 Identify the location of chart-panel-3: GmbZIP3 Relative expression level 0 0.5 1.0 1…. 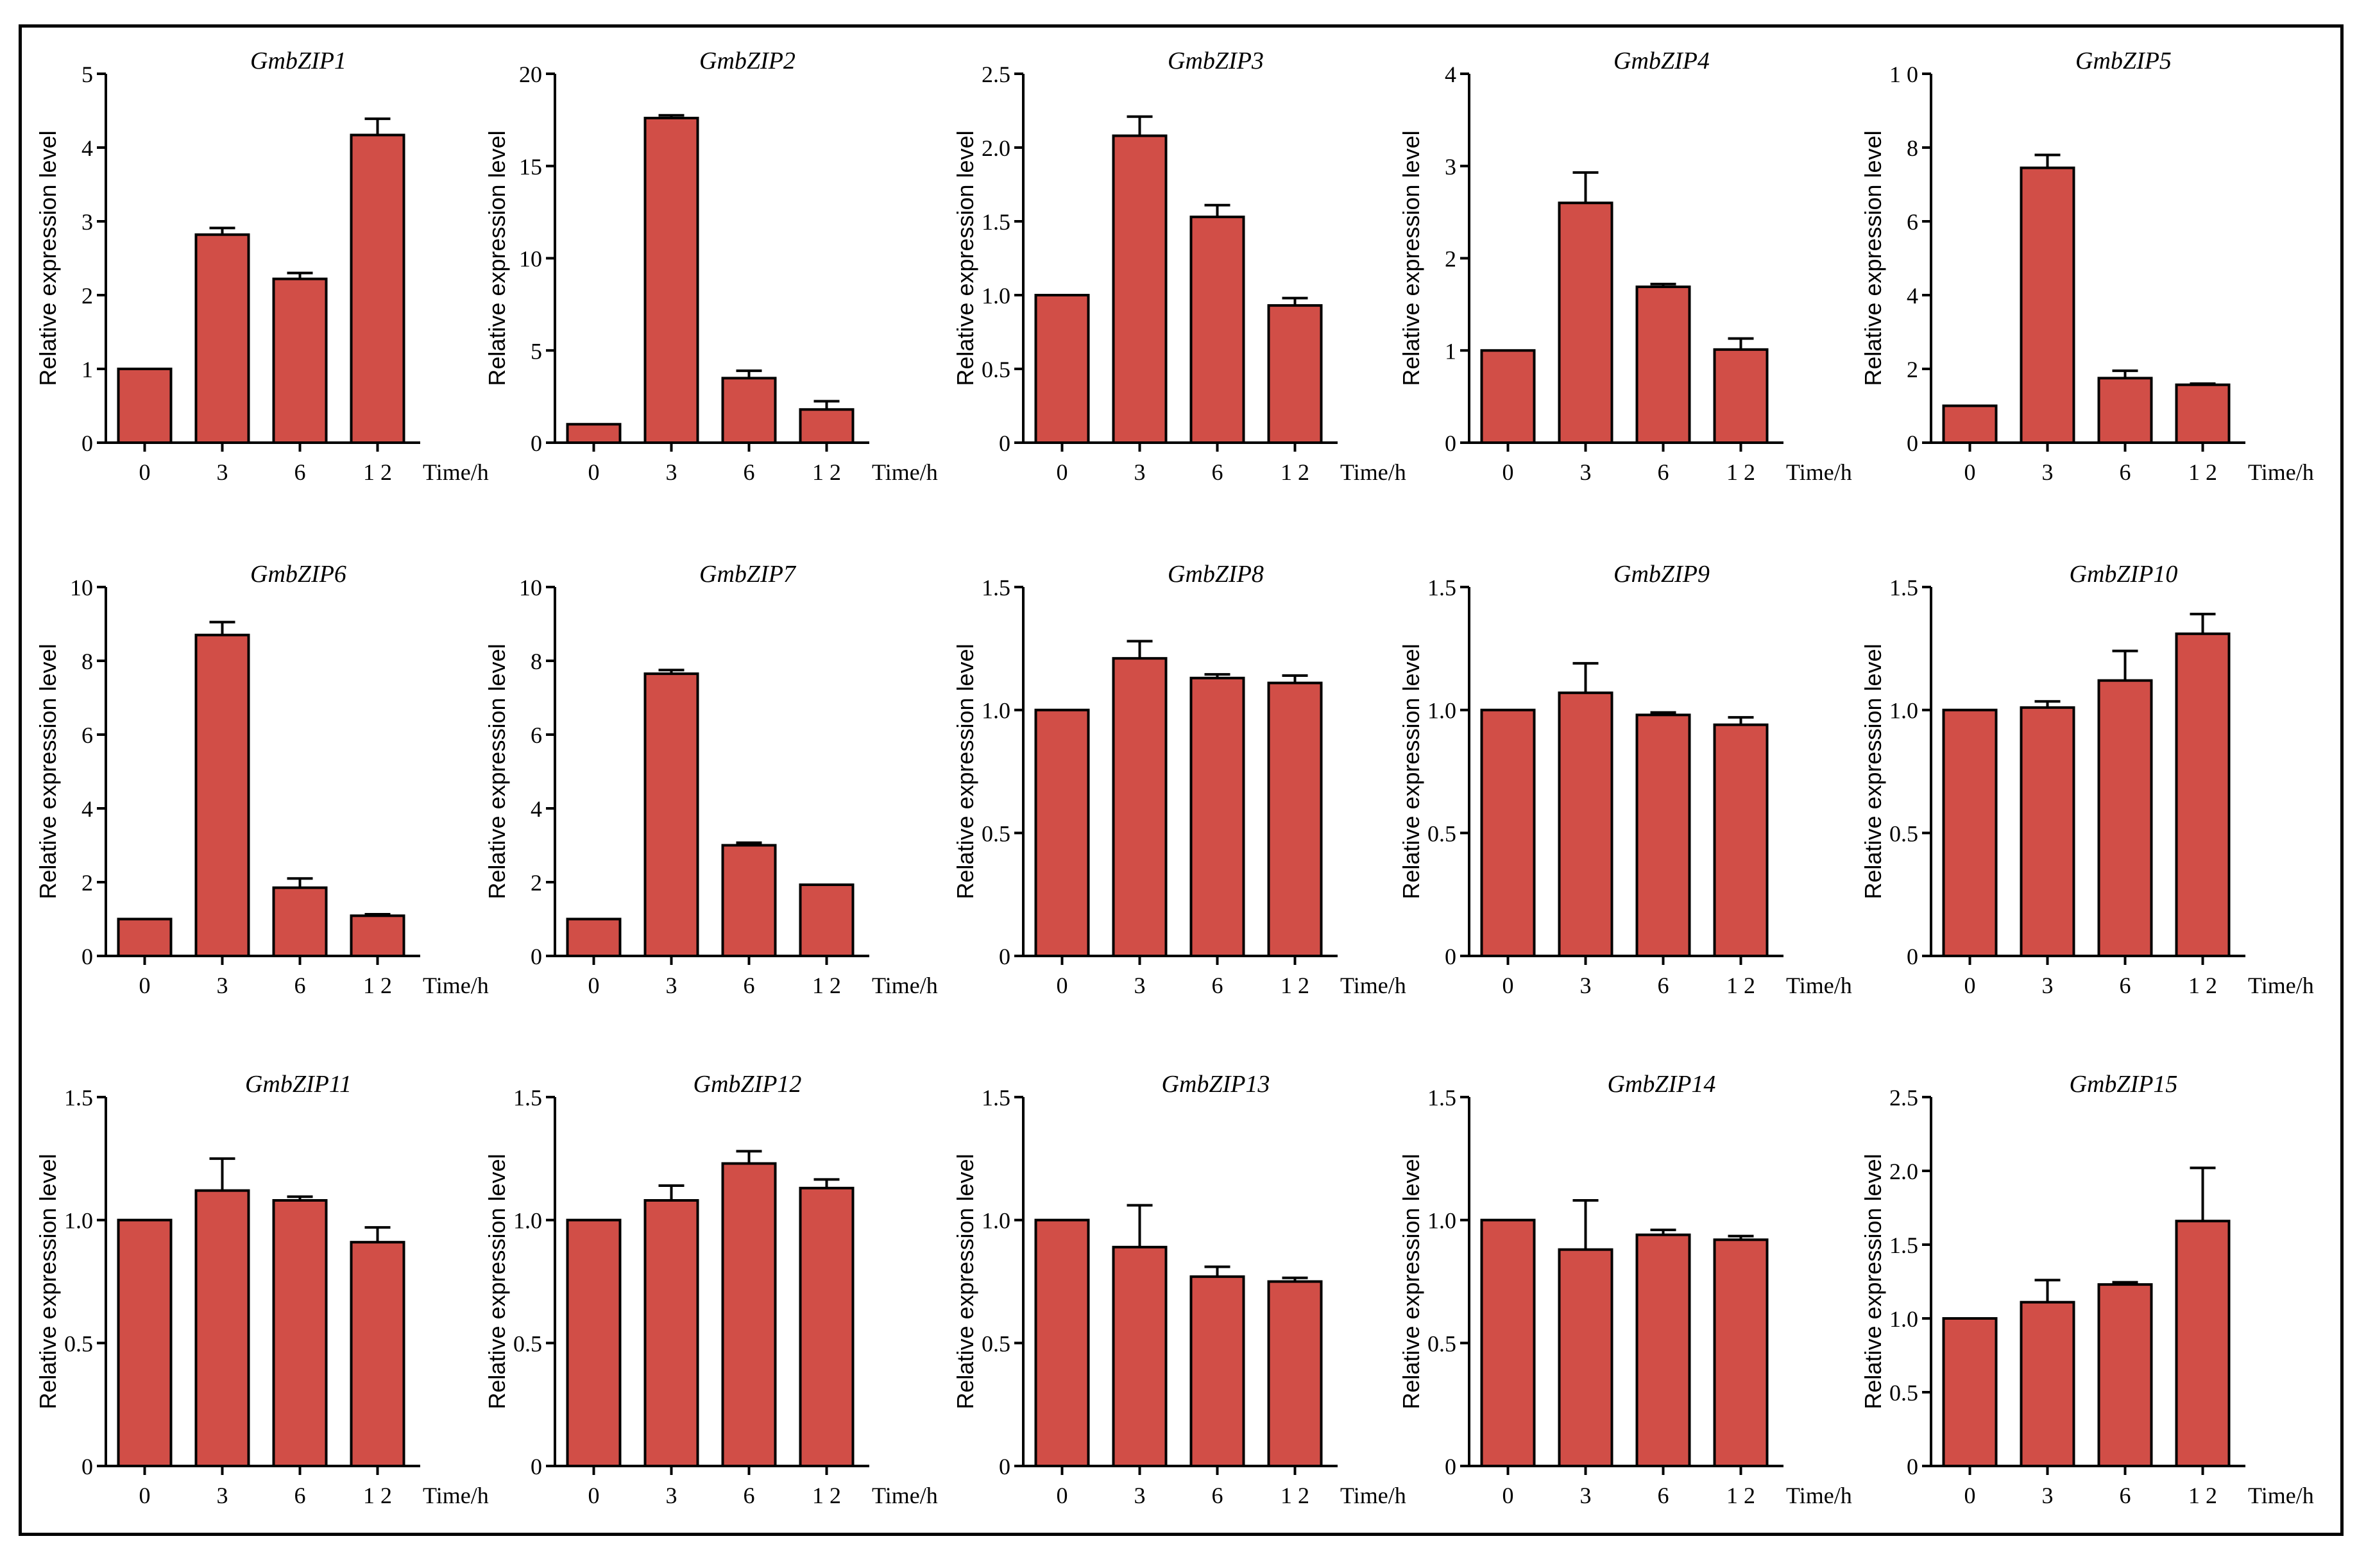
(1179, 266).